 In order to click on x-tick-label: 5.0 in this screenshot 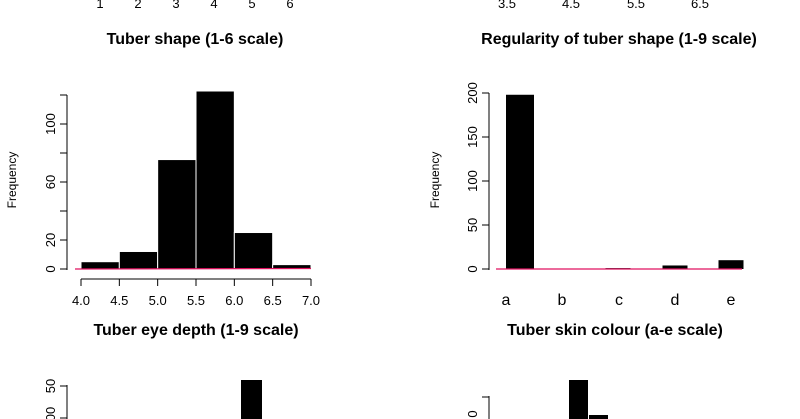, I will do `click(158, 300)`.